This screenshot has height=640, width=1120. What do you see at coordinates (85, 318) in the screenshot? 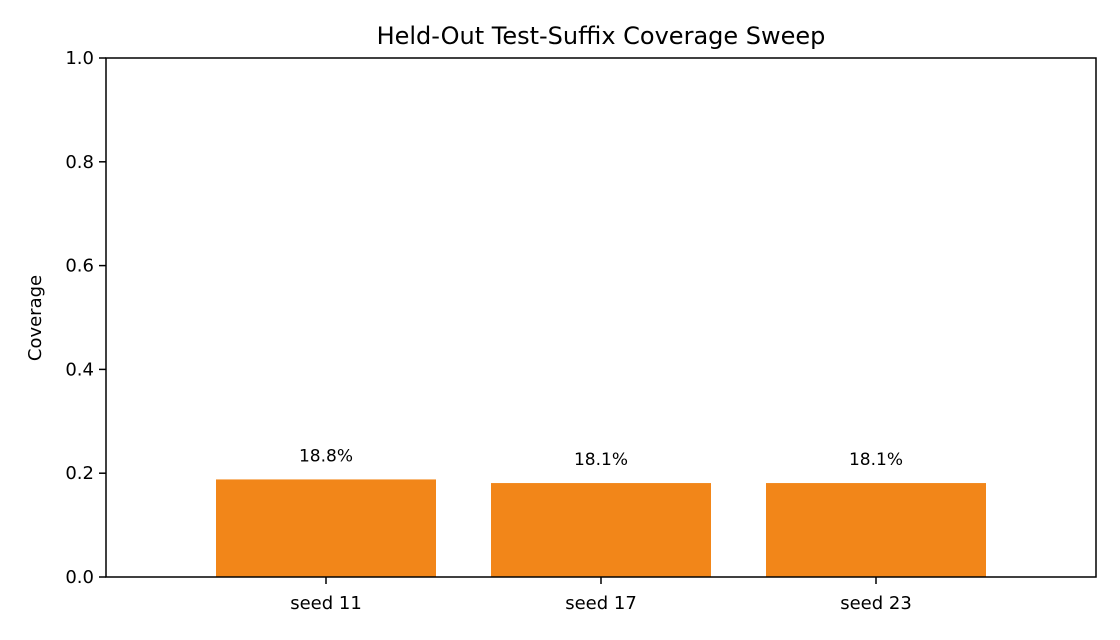
I see `y-axis: 0.0 0.2 0.4 0.6 0.8 1.0` at bounding box center [85, 318].